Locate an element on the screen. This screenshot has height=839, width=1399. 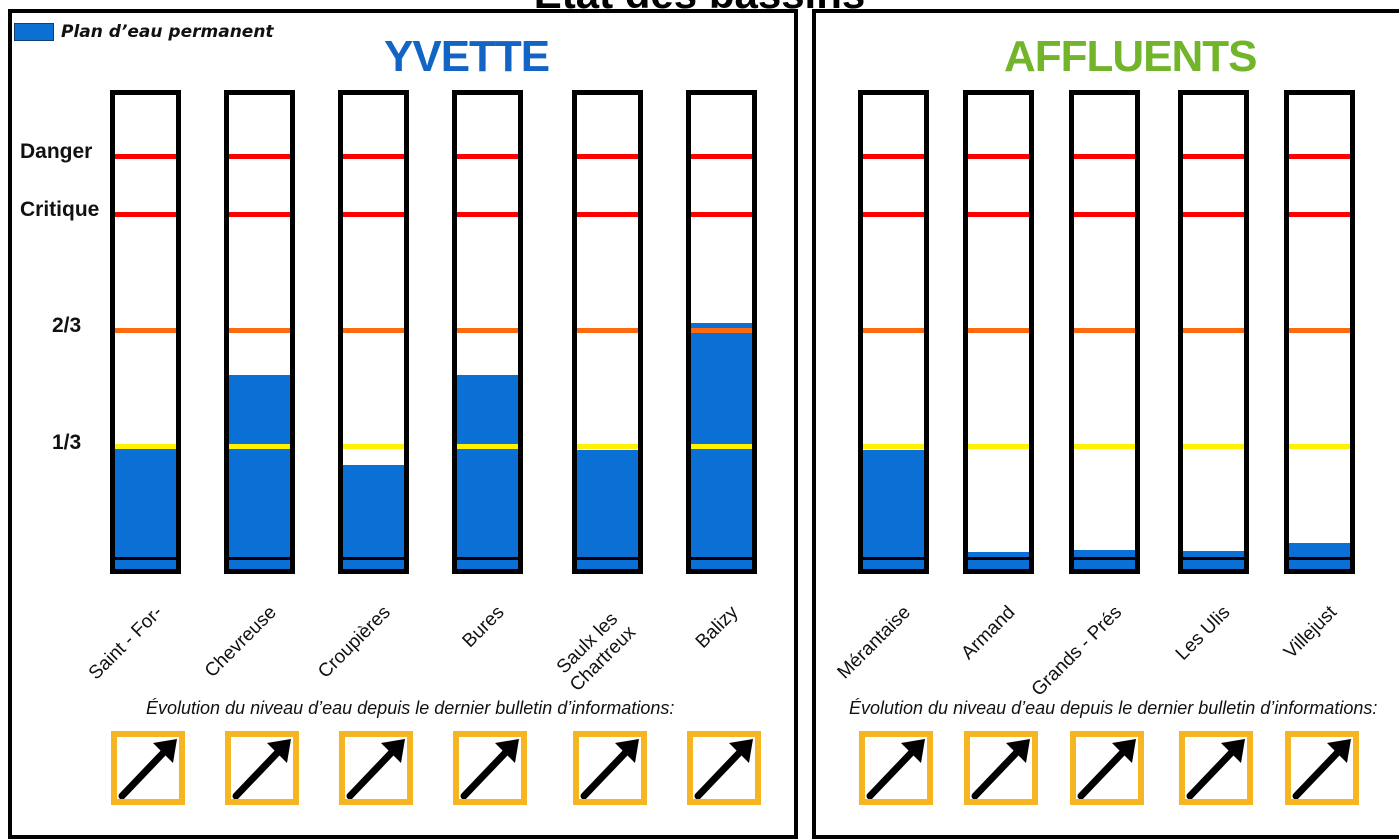
legend: Plan d’eau permanent is located at coordinates (144, 32).